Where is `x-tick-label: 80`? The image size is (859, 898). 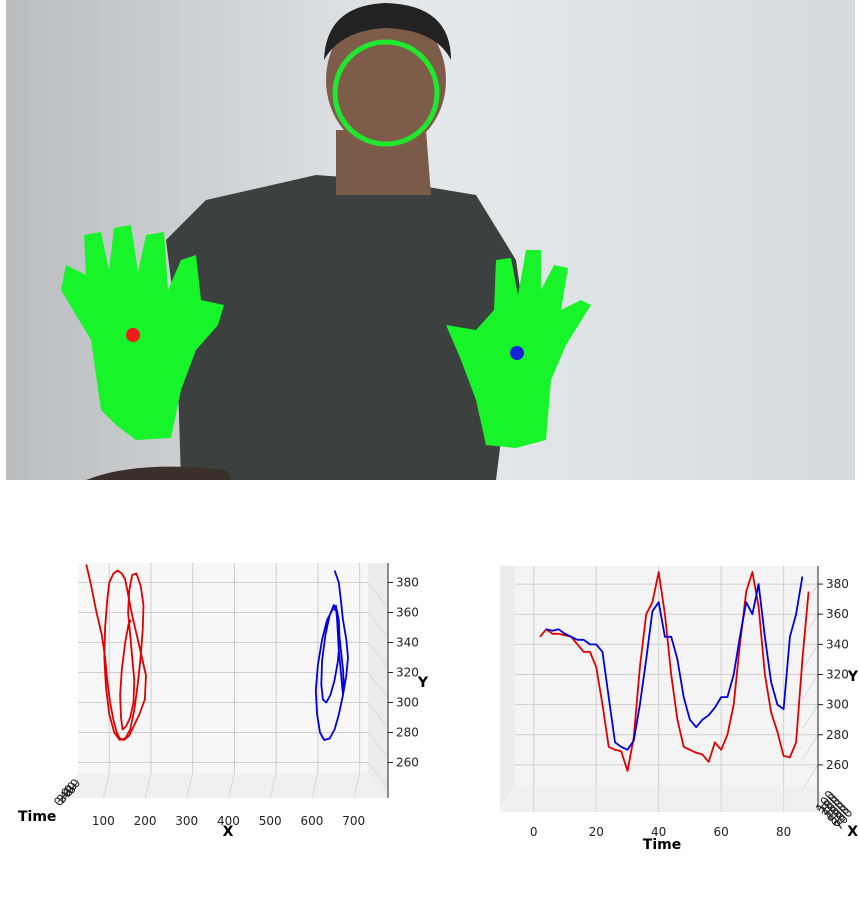
x-tick-label: 80 is located at coordinates (783, 832).